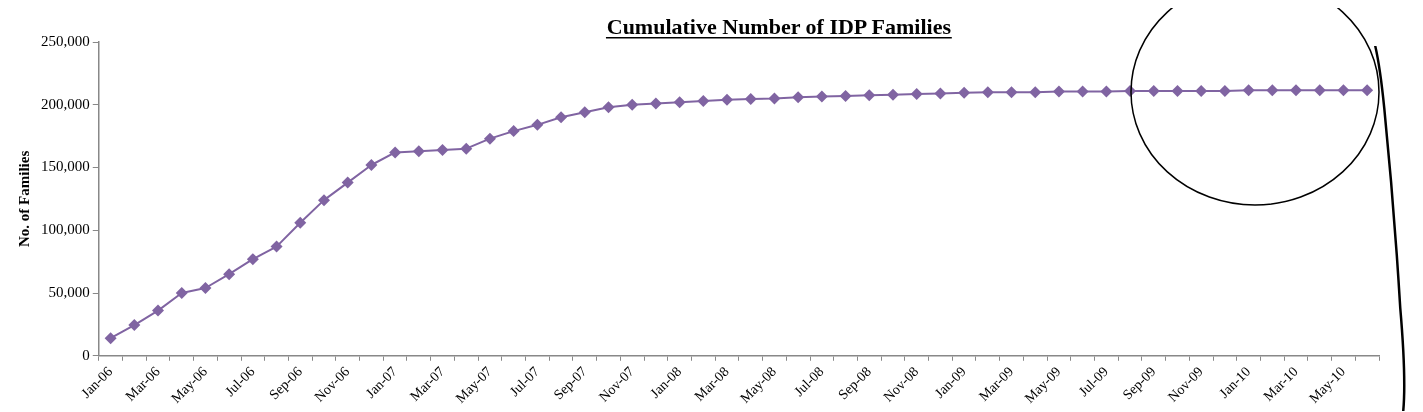  I want to click on y-tick-label: 0, so click(86, 354).